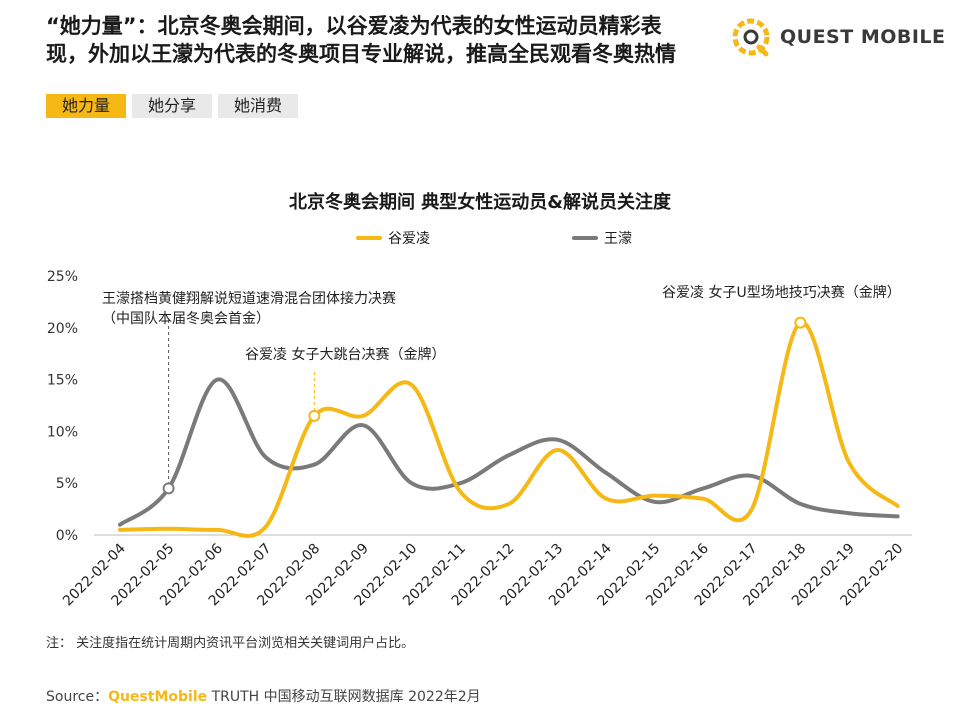 Image resolution: width=960 pixels, height=720 pixels. What do you see at coordinates (409, 239) in the screenshot?
I see `legend-label-gu-ailing: 谷爱凌` at bounding box center [409, 239].